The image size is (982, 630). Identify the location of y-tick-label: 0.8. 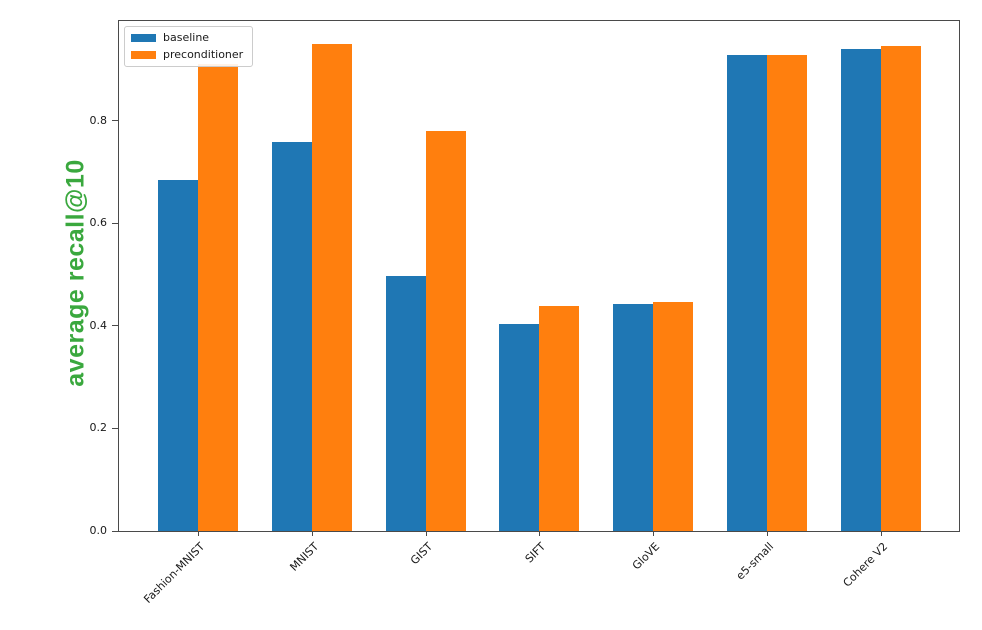
(98, 120).